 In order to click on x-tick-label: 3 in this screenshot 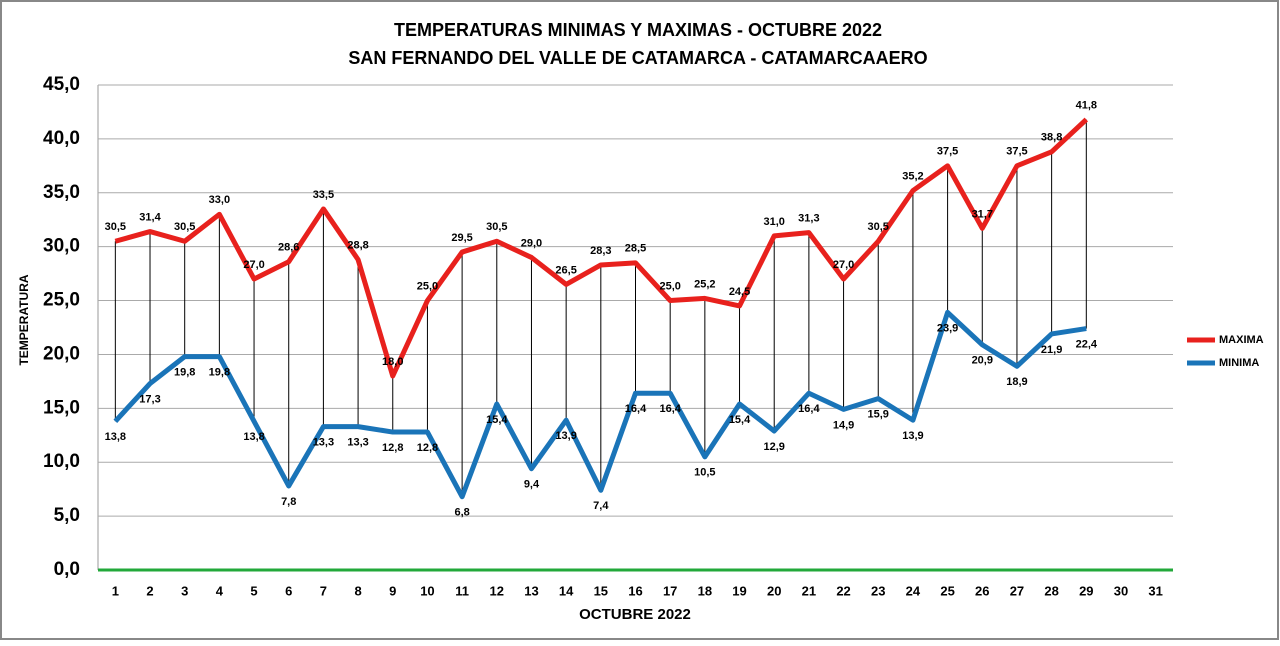, I will do `click(184, 590)`.